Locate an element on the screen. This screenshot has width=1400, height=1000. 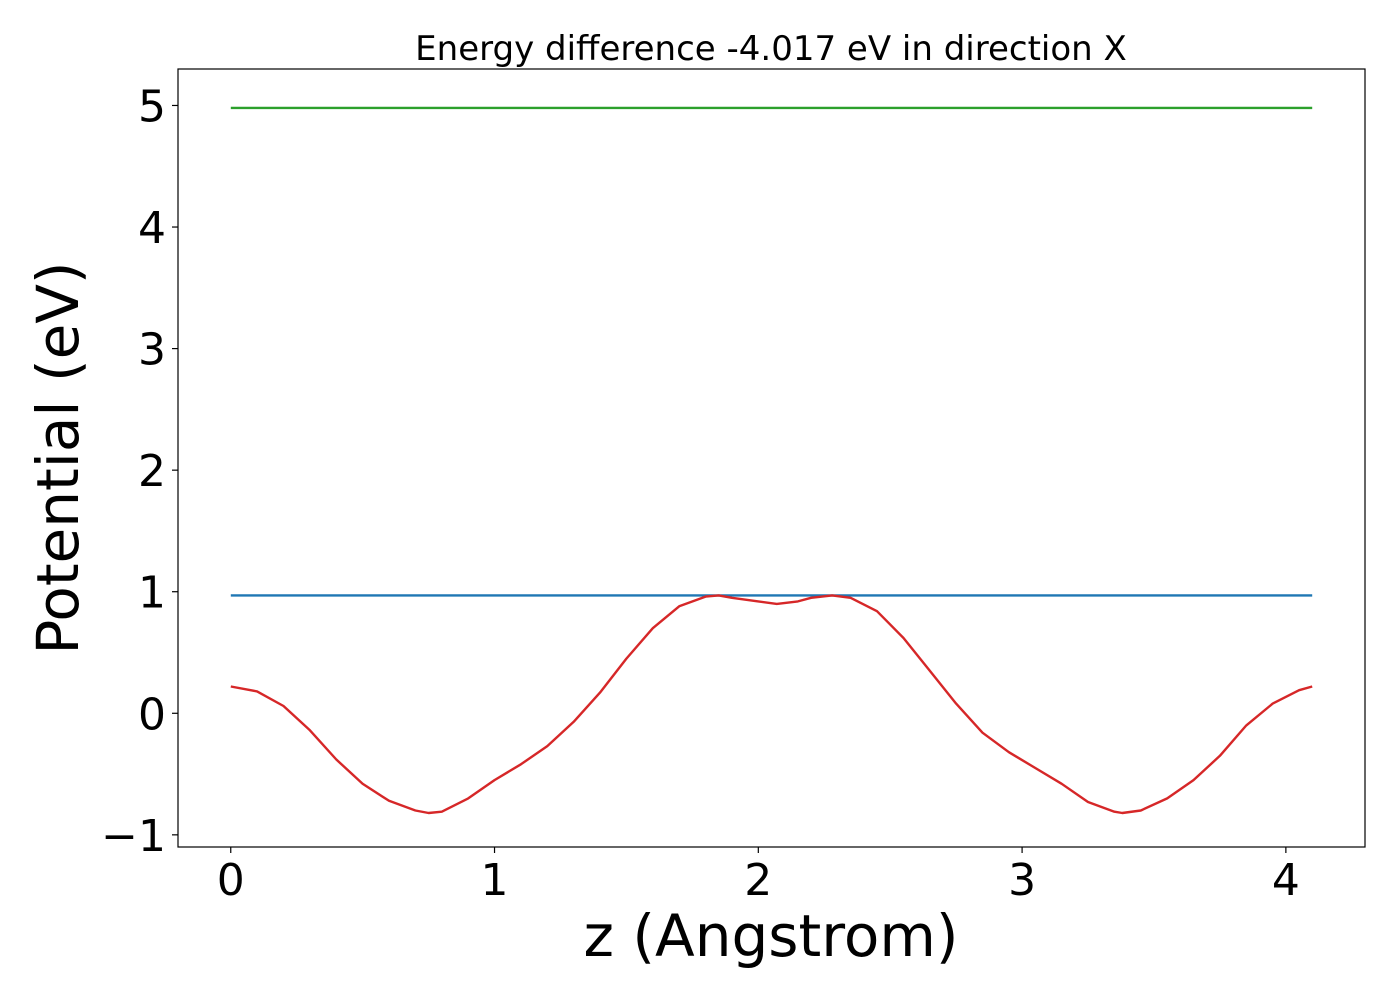
y-tick-label: −1 is located at coordinates (133, 836).